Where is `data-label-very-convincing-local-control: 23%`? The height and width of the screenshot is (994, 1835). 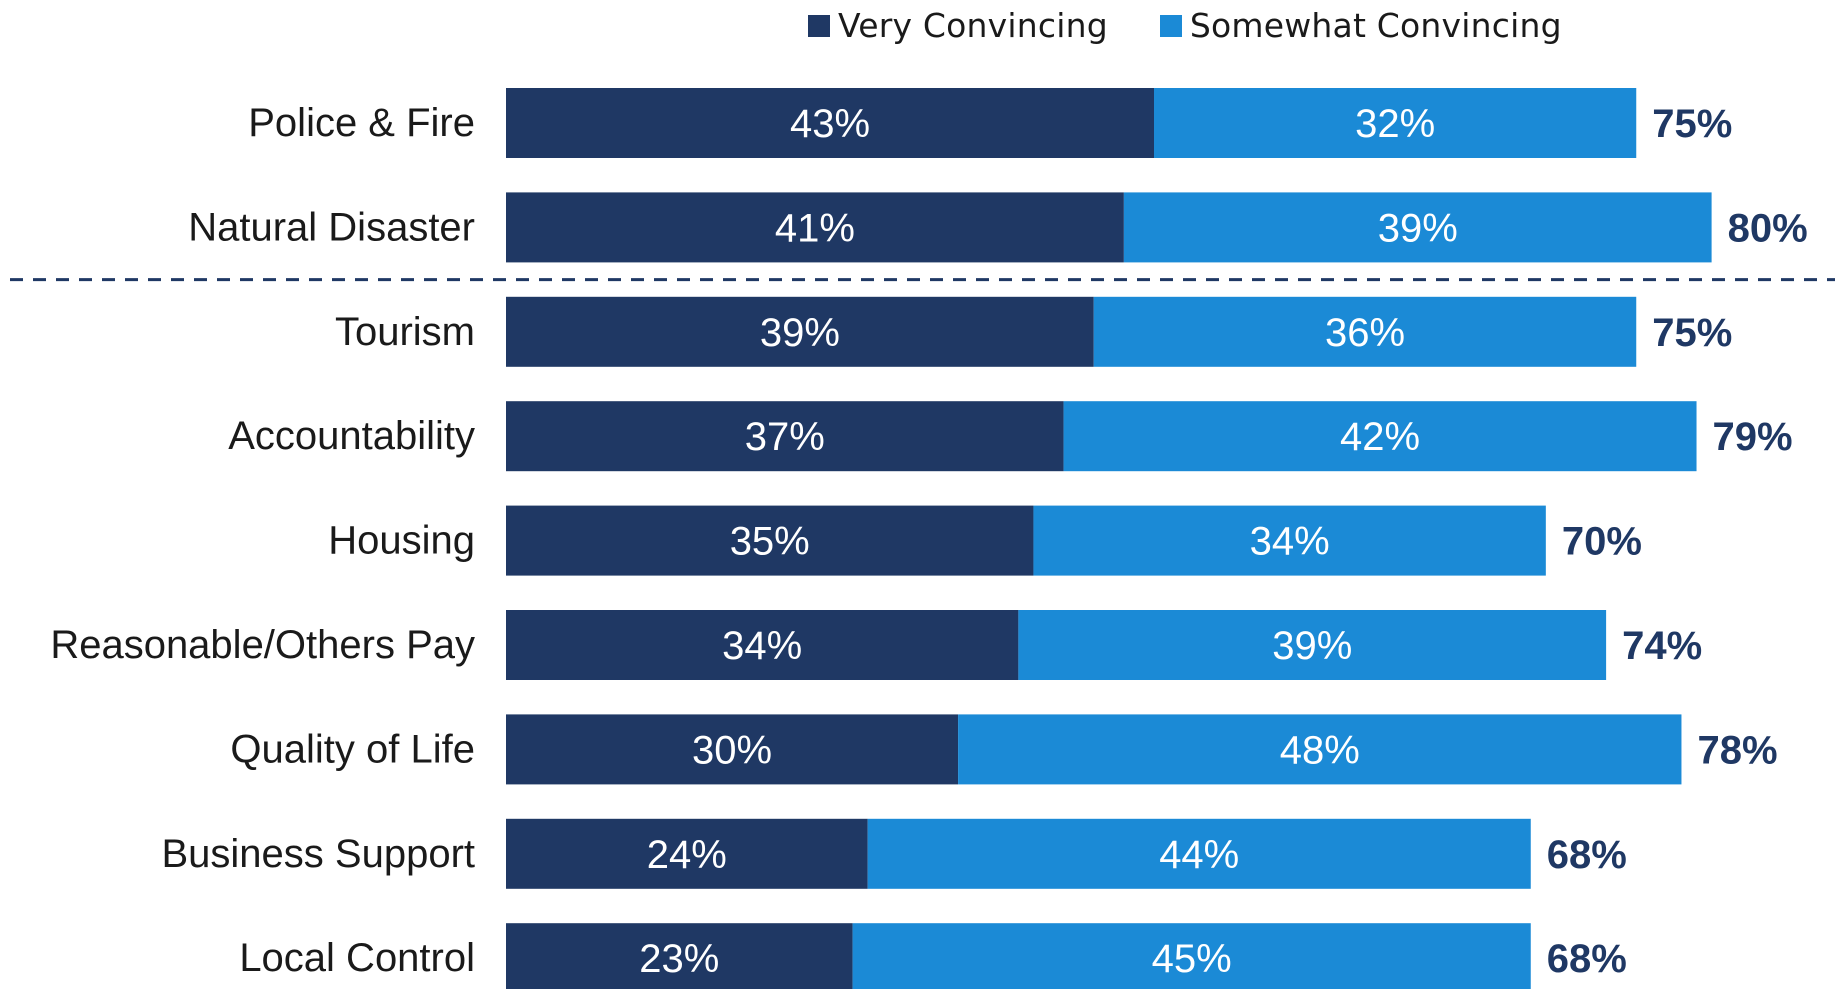
data-label-very-convincing-local-control: 23% is located at coordinates (679, 959).